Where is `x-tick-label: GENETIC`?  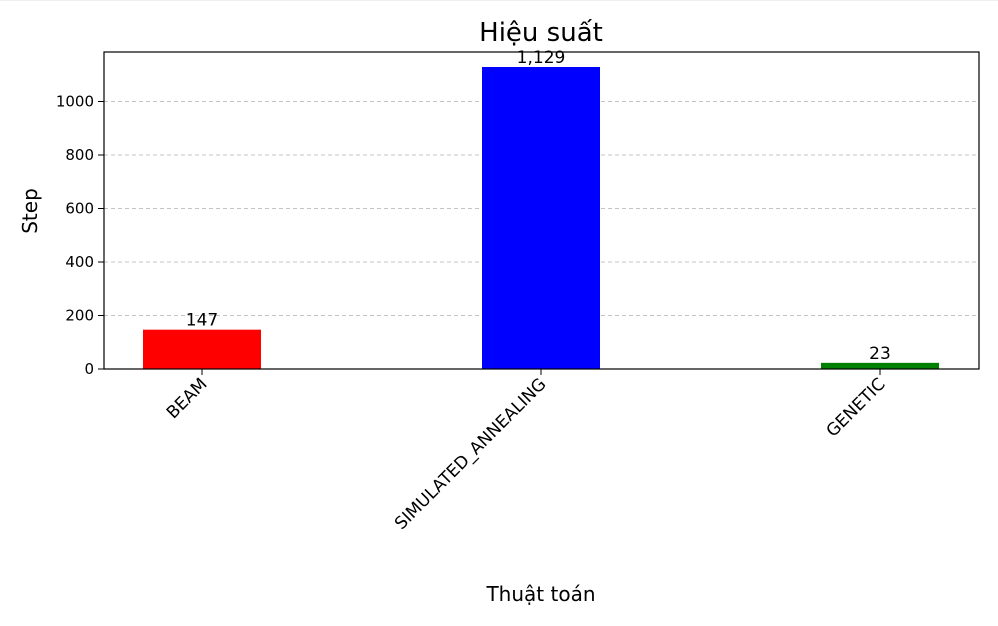
x-tick-label: GENETIC is located at coordinates (856, 407).